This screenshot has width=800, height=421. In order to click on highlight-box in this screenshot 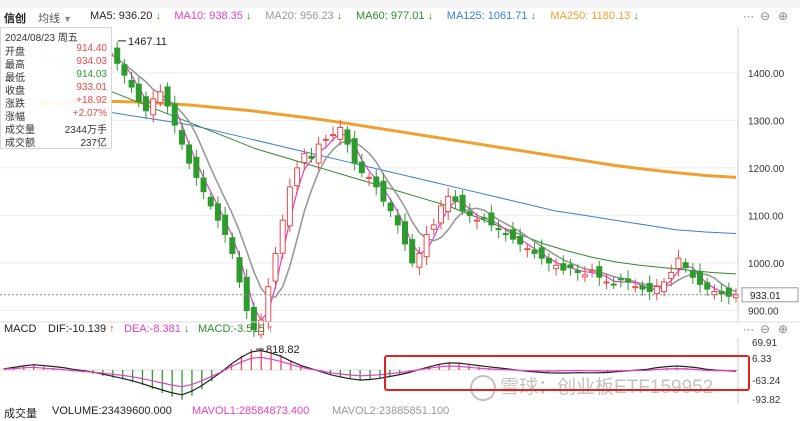, I will do `click(567, 373)`.